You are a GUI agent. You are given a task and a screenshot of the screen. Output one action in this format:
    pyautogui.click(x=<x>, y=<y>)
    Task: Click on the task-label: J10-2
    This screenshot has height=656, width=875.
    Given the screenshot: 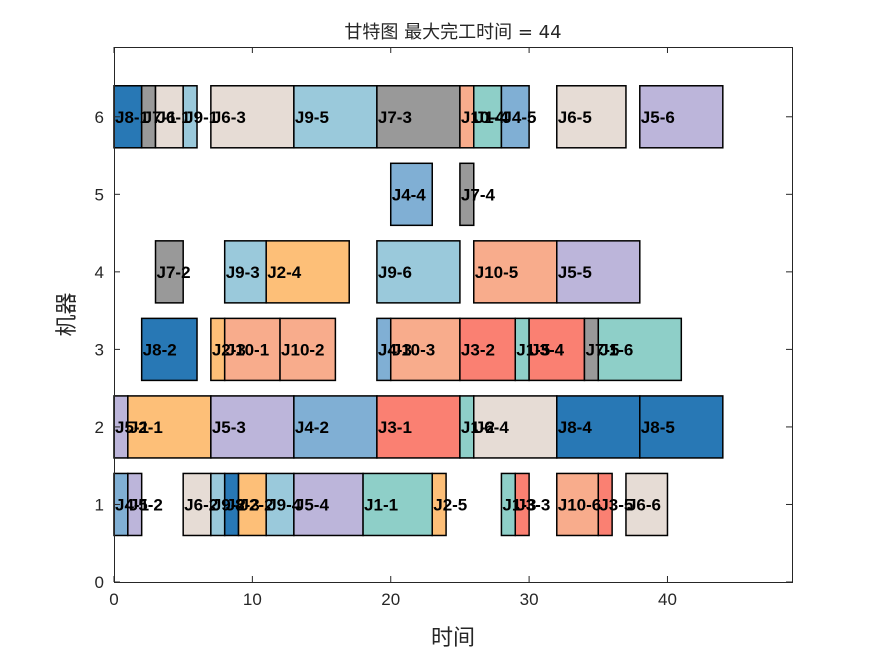 What is the action you would take?
    pyautogui.click(x=302, y=349)
    